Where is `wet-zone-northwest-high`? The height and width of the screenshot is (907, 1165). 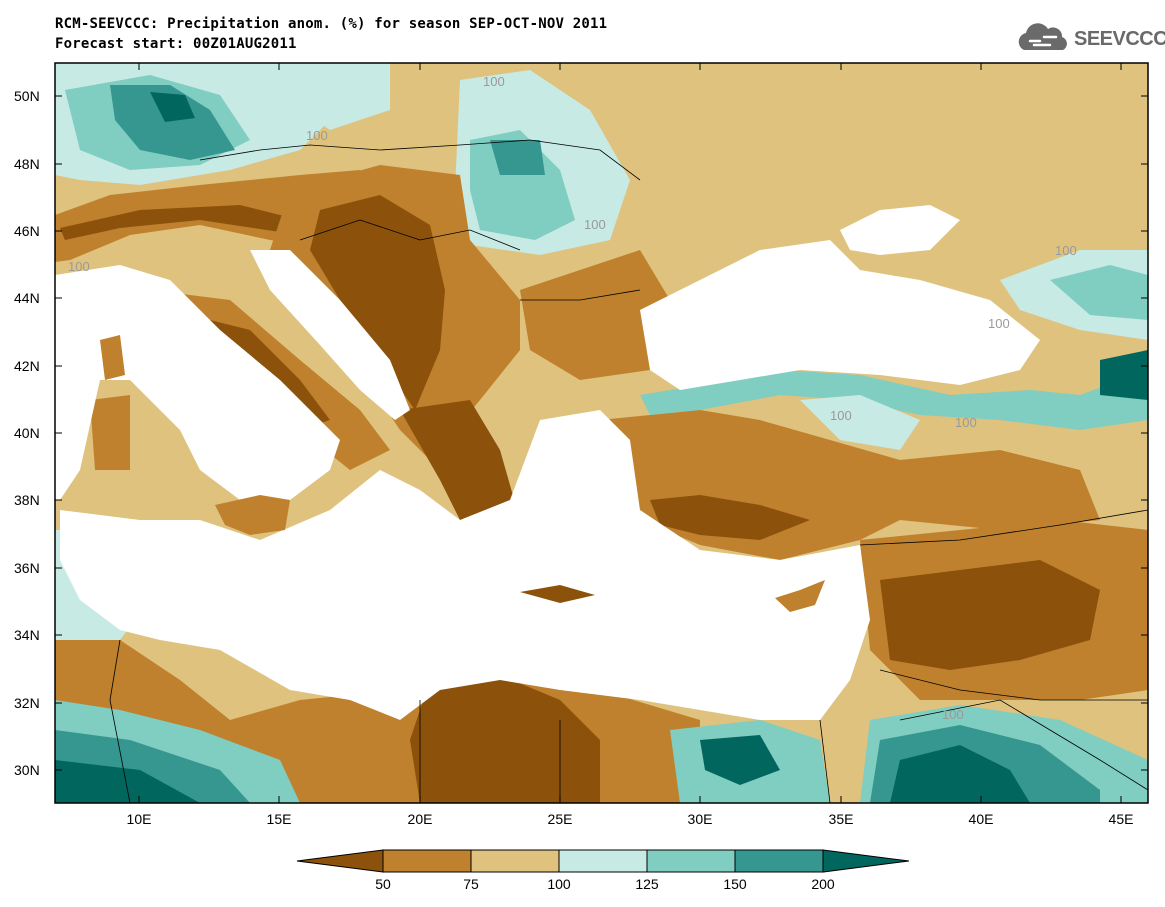
wet-zone-northwest-high is located at coordinates (172, 122).